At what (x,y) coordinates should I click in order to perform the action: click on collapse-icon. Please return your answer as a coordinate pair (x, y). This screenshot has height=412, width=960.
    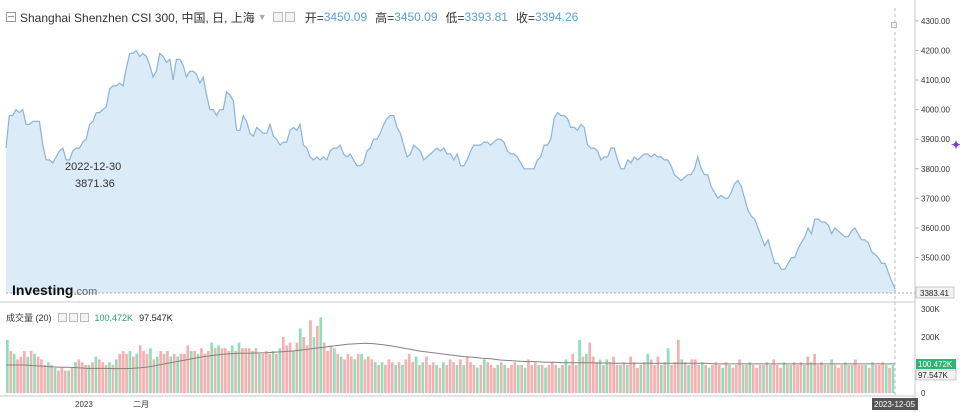
    Looking at the image, I should click on (11, 17).